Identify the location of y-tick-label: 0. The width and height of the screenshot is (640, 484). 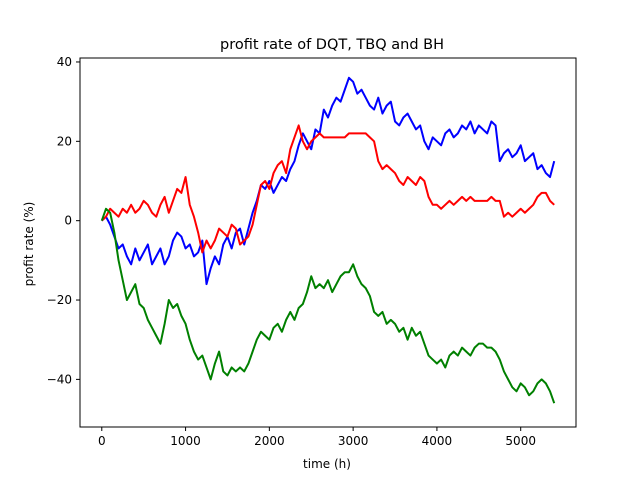
(68, 221).